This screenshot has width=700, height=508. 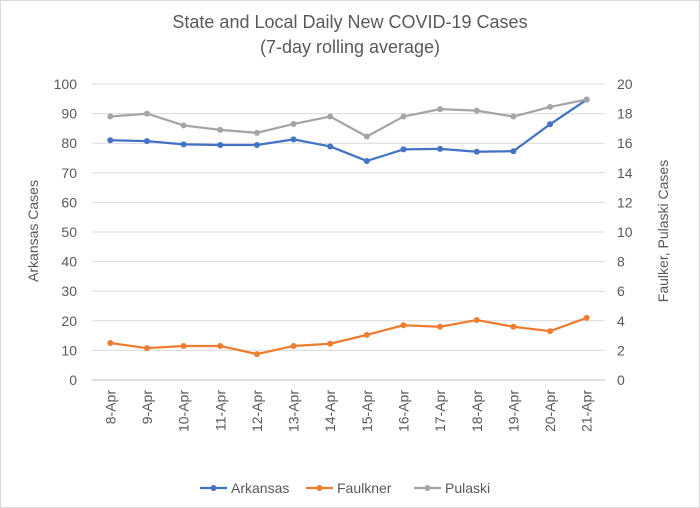 What do you see at coordinates (625, 84) in the screenshot?
I see `y-right-tick-label: 20` at bounding box center [625, 84].